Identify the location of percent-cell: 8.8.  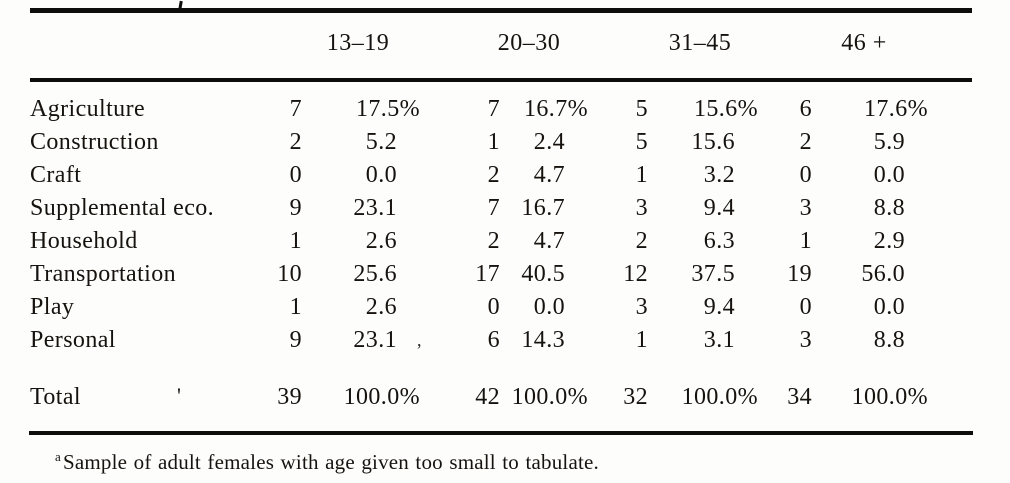
(889, 208).